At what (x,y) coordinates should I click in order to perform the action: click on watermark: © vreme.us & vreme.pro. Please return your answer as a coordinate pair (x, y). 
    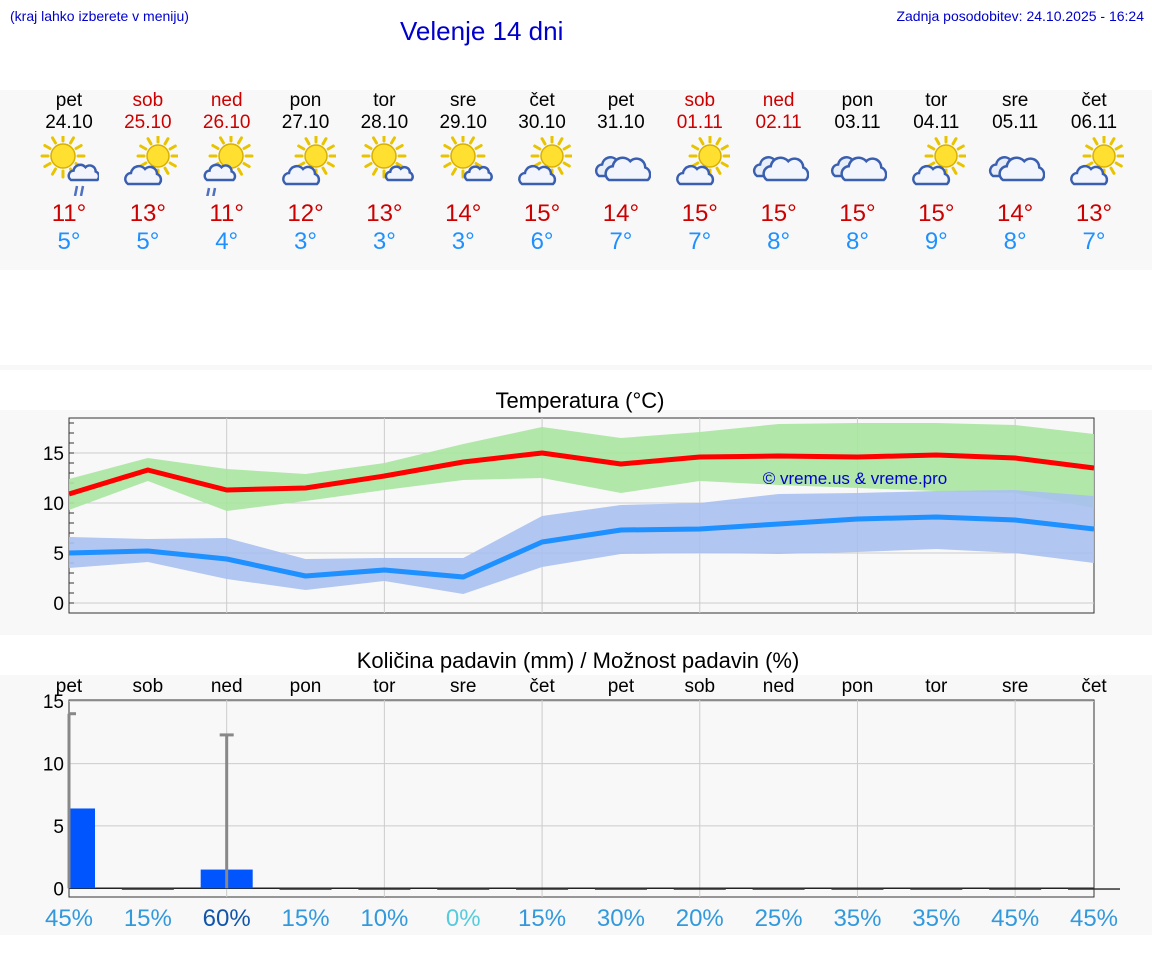
    Looking at the image, I should click on (855, 478).